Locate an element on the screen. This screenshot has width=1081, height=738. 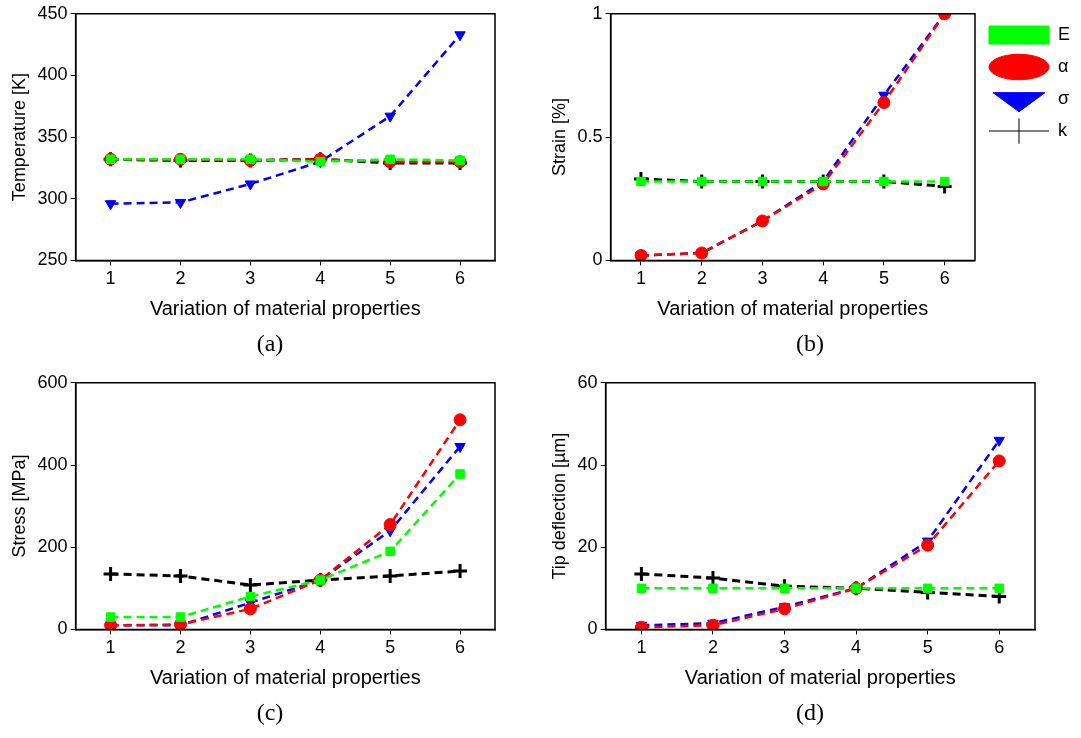
text: (d) is located at coordinates (810, 712).